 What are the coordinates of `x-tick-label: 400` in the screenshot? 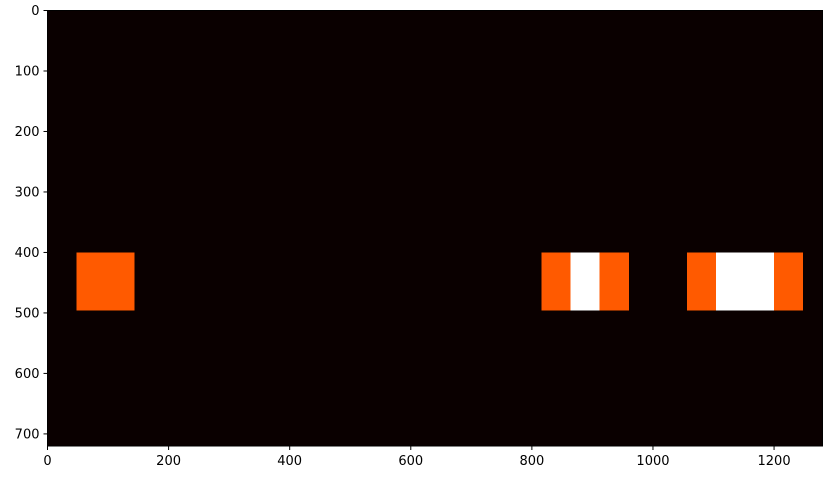 It's located at (289, 461).